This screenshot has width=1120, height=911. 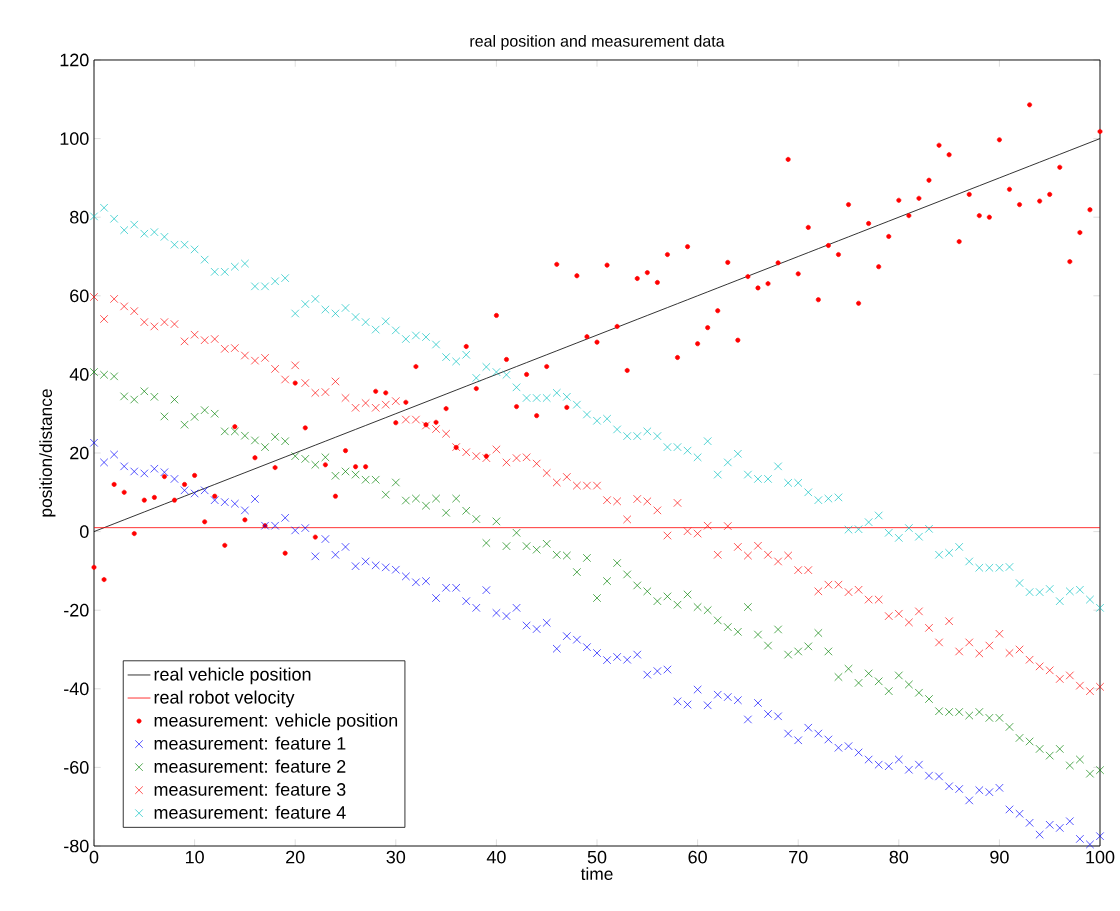 I want to click on x-tick-label: 80, so click(x=899, y=857).